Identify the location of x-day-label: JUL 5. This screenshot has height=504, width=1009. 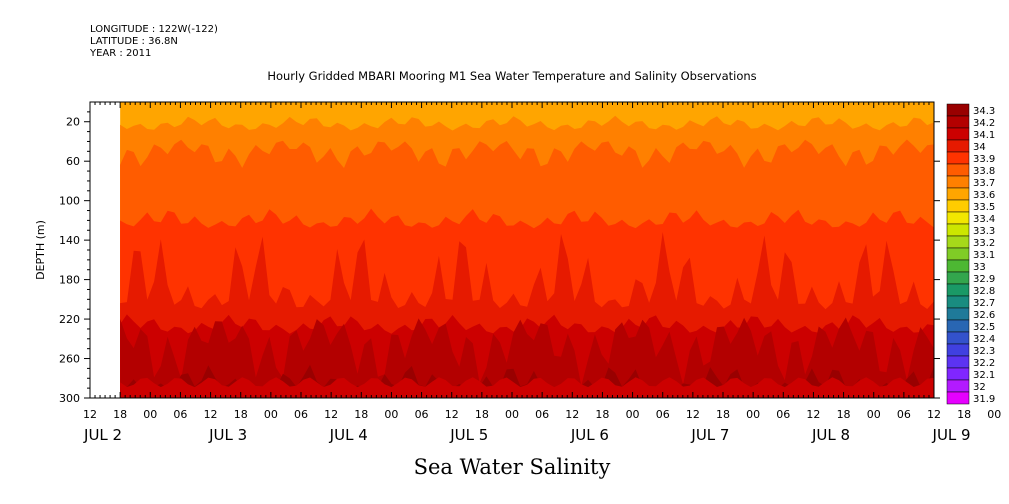
(468, 435).